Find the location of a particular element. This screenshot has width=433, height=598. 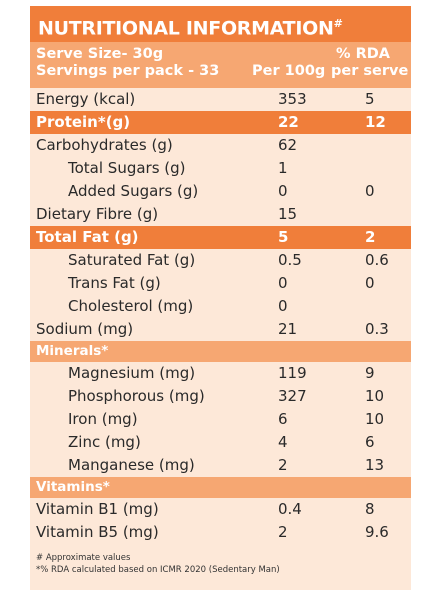

nutrient-name: Manganese (mg) is located at coordinates (131, 465).